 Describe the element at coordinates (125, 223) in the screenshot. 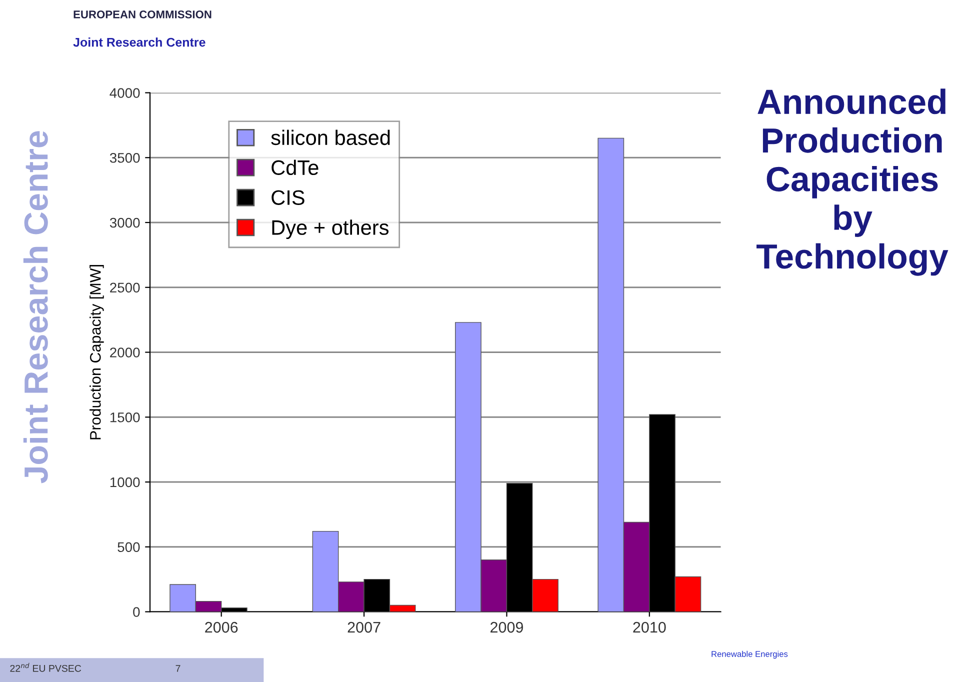

I see `y-tick-label: 3000` at that location.